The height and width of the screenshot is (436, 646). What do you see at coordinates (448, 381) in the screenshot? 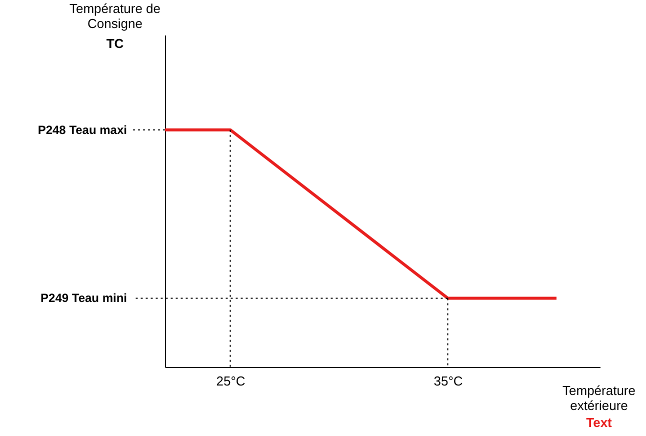
I see `x-tick-label: 35°C` at bounding box center [448, 381].